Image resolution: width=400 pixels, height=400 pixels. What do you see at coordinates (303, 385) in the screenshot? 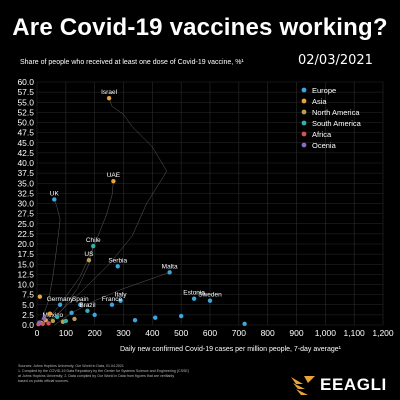
I see `eagle-icon` at bounding box center [303, 385].